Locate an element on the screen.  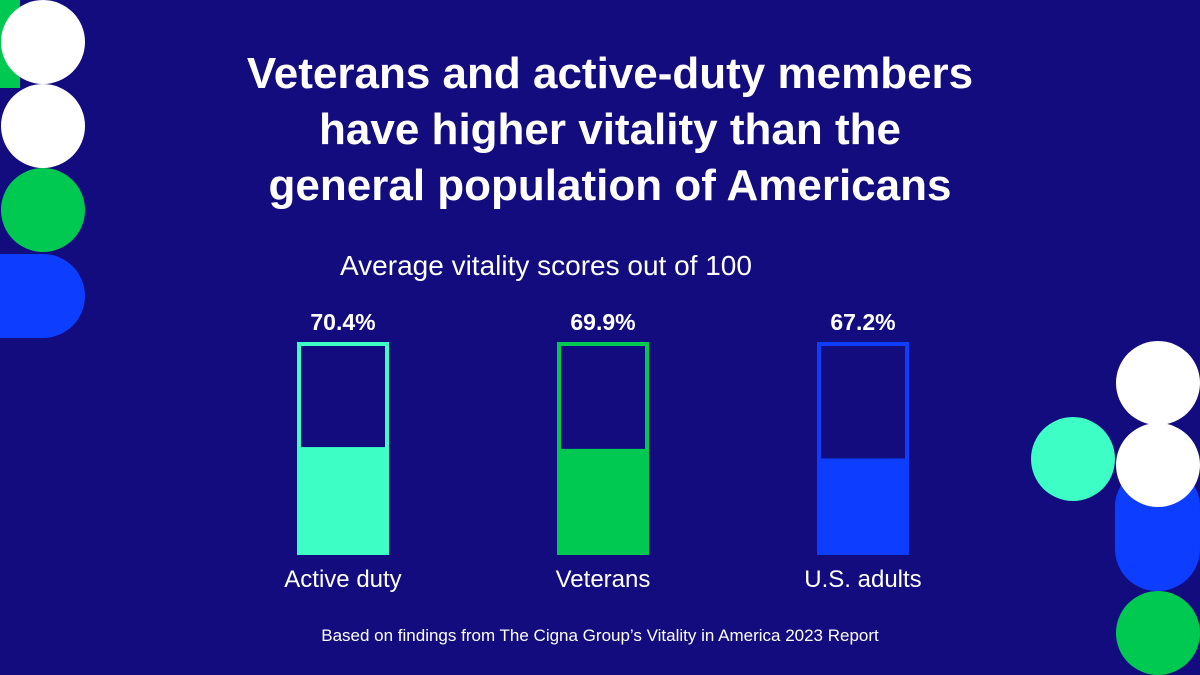
category-label-1: Active duty is located at coordinates (342, 579).